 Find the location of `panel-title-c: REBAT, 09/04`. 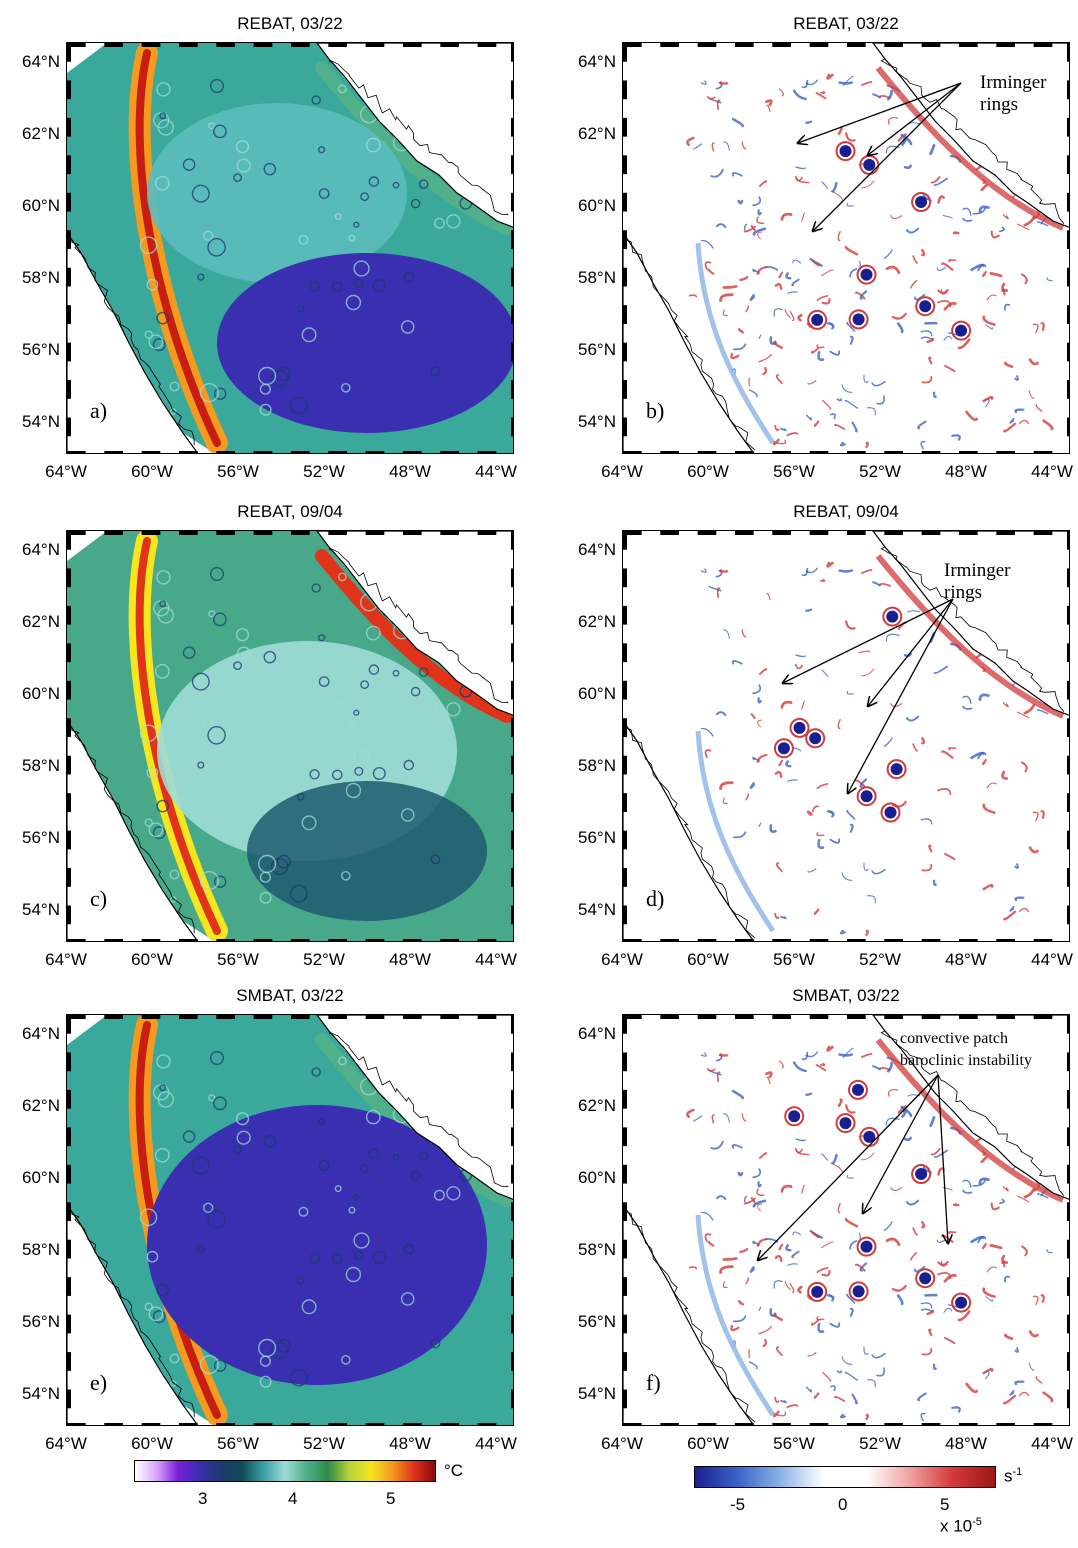

panel-title-c: REBAT, 09/04 is located at coordinates (290, 511).